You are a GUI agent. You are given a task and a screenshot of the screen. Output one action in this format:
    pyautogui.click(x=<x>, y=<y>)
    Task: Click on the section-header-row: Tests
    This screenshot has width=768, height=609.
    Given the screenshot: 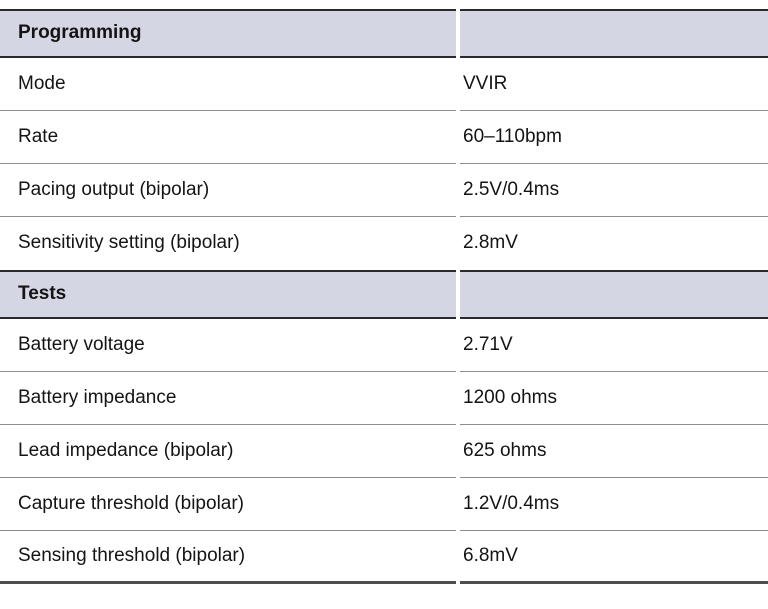 What is the action you would take?
    pyautogui.click(x=384, y=294)
    